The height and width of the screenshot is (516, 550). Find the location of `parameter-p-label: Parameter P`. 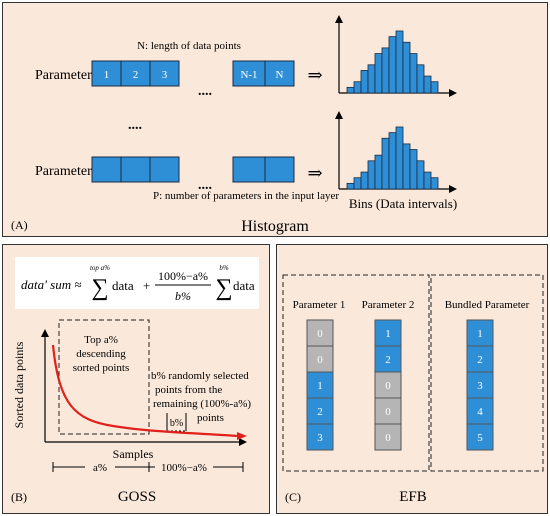

parameter-p-label: Parameter P is located at coordinates (69, 171).